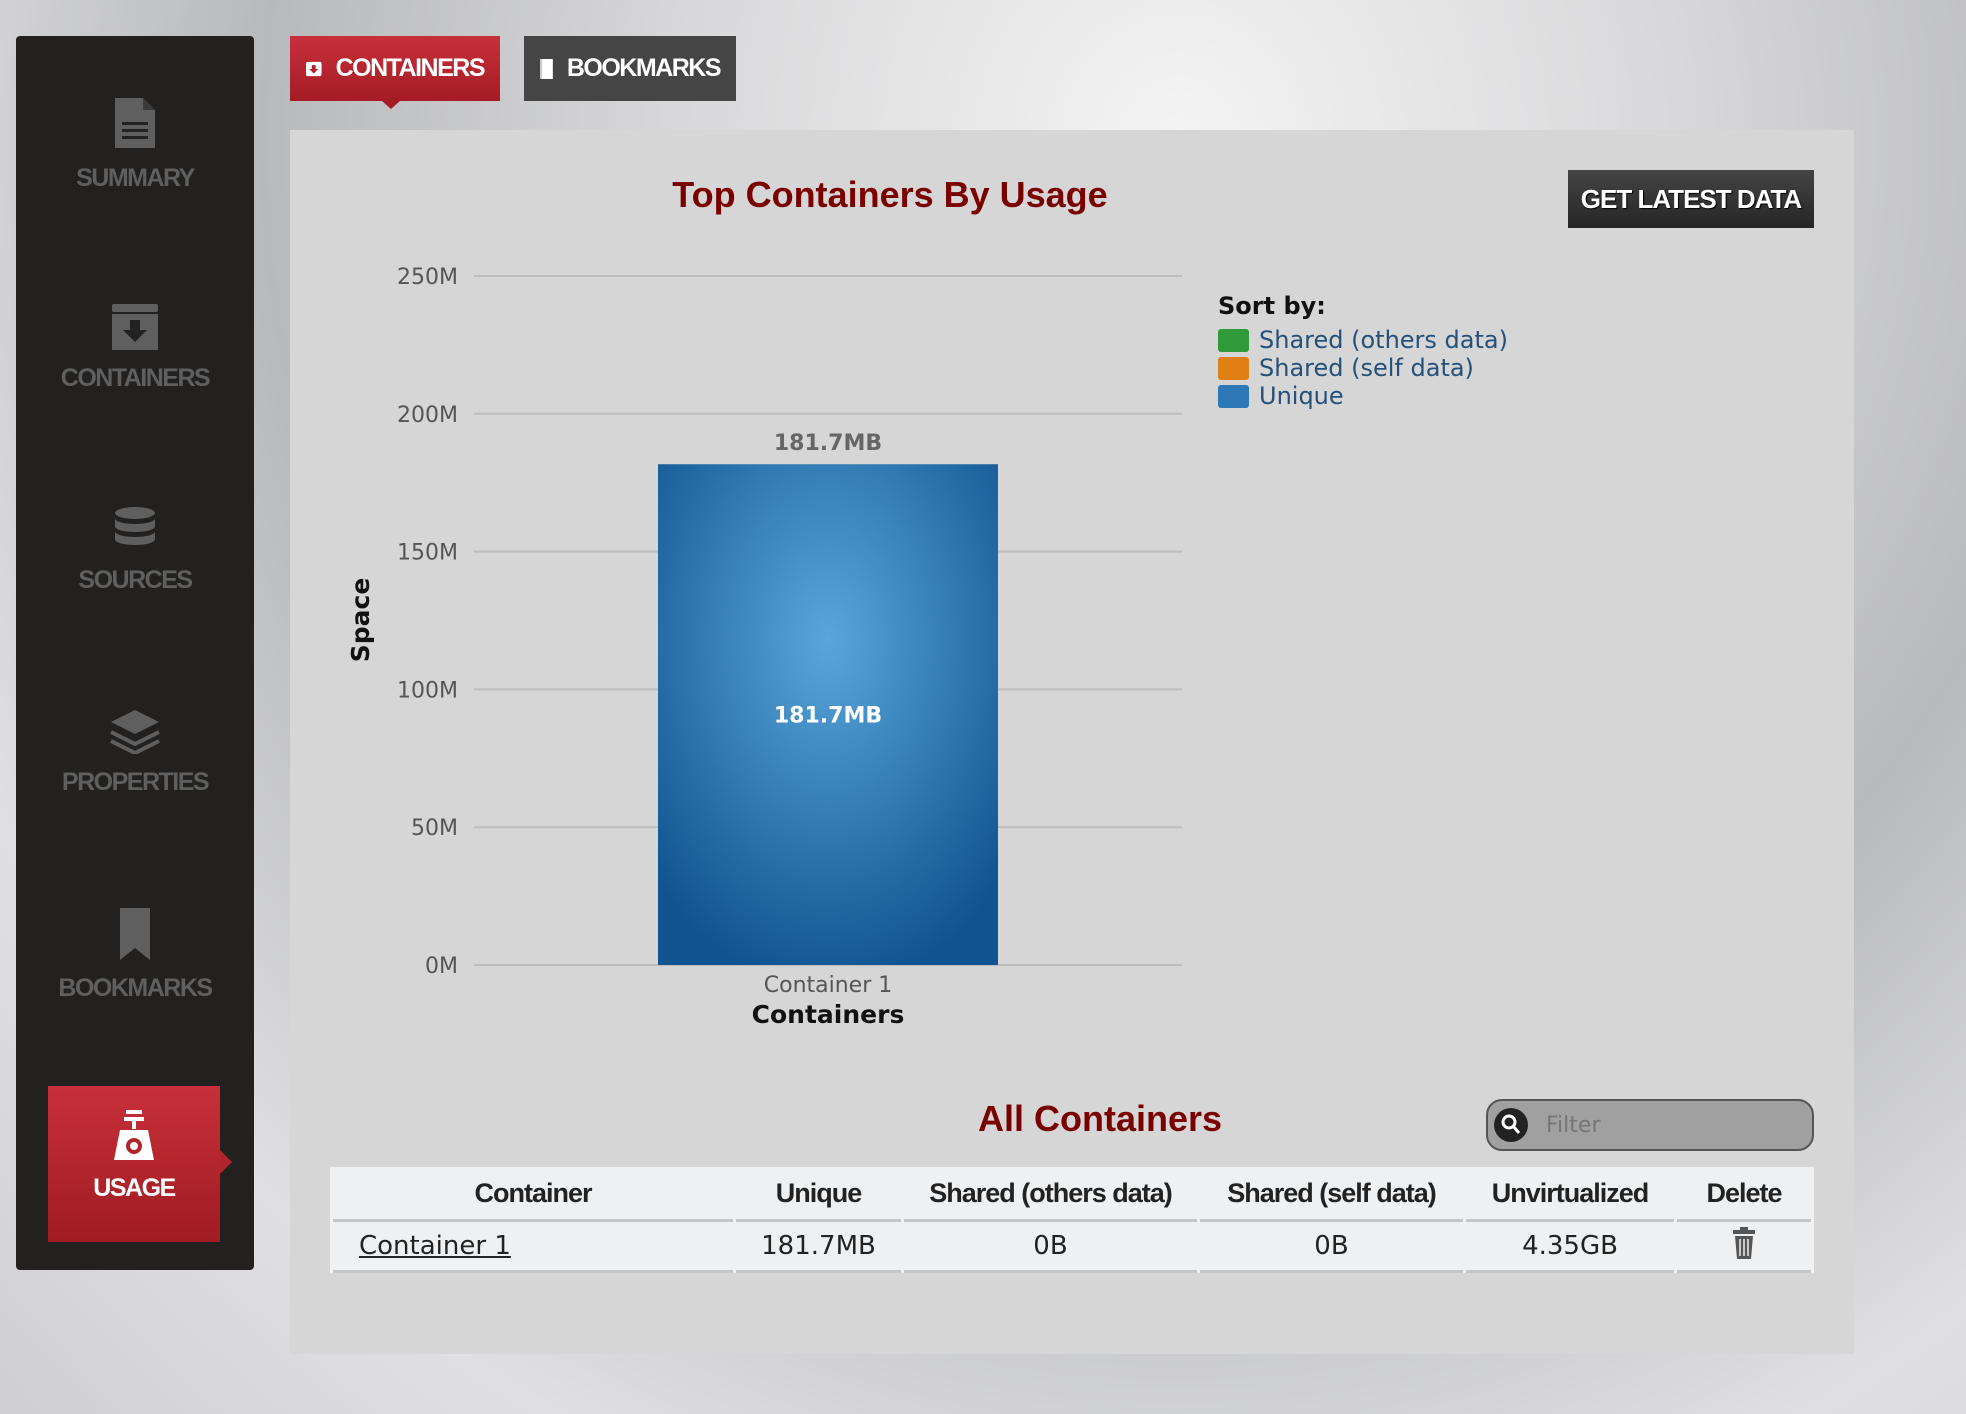 The width and height of the screenshot is (1966, 1414). Describe the element at coordinates (135, 782) in the screenshot. I see `sidebar-item-label: PROPERTIES` at that location.